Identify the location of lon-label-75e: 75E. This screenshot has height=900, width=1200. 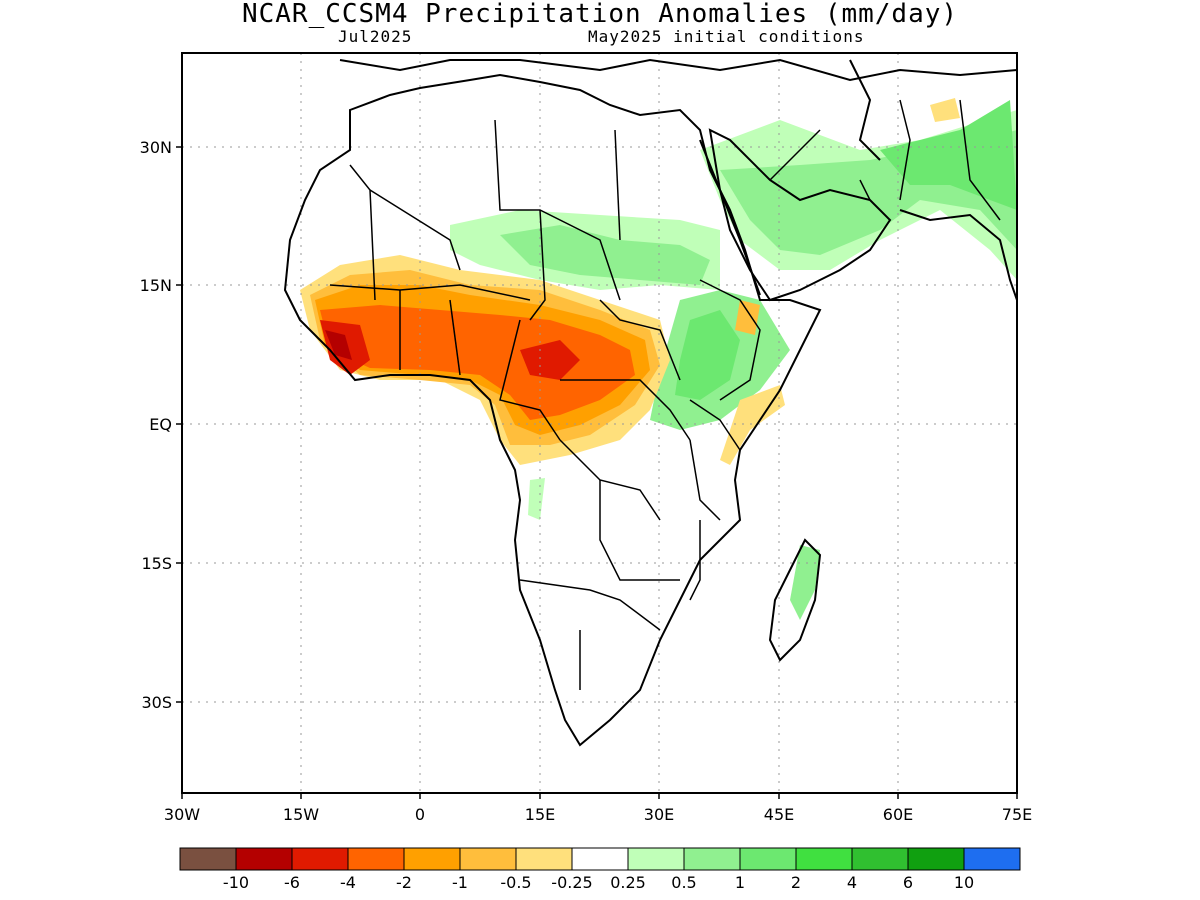
(1017, 814).